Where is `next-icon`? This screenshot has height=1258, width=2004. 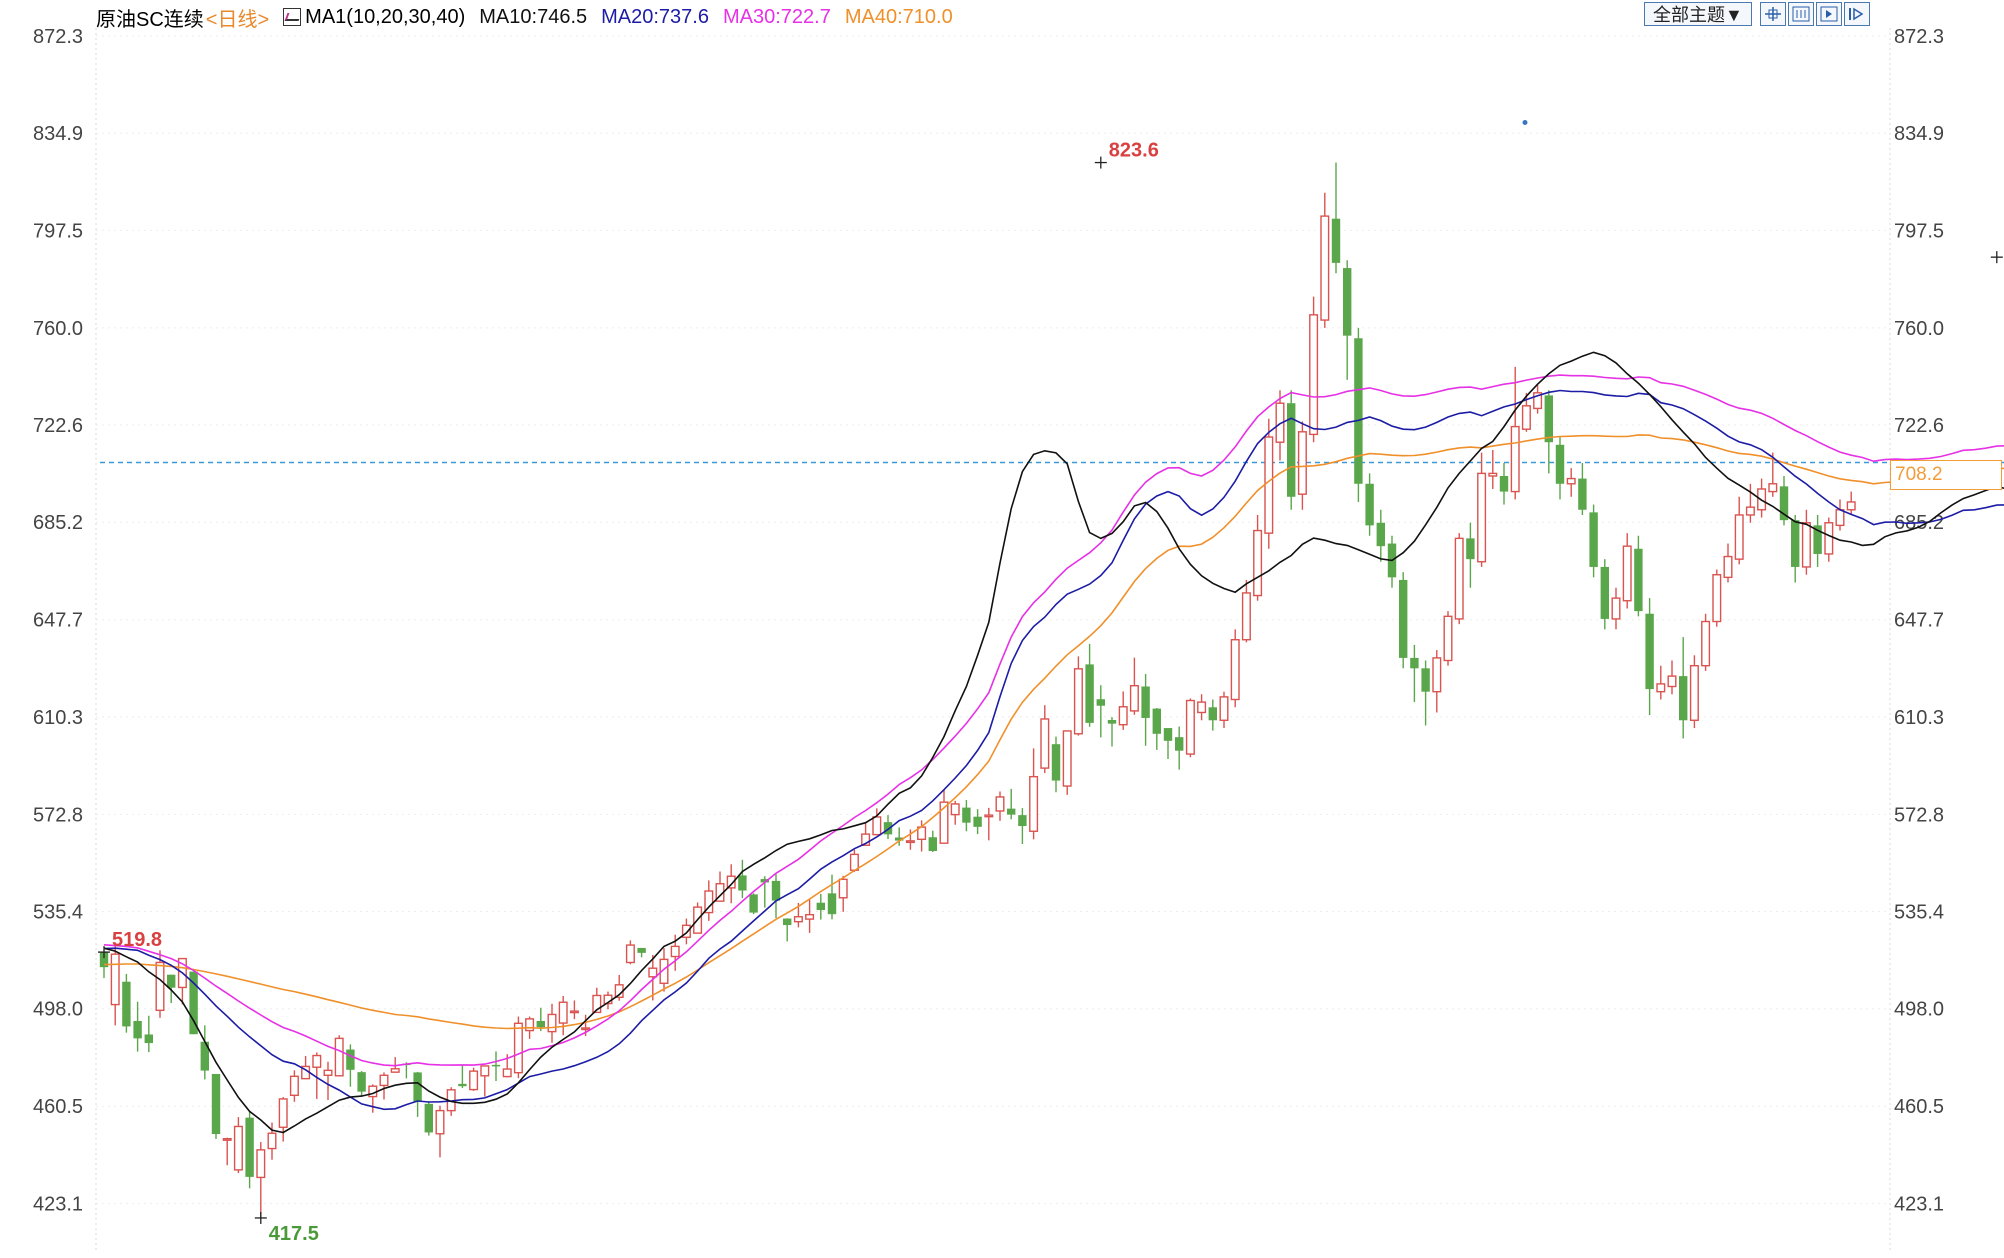 next-icon is located at coordinates (1856, 14).